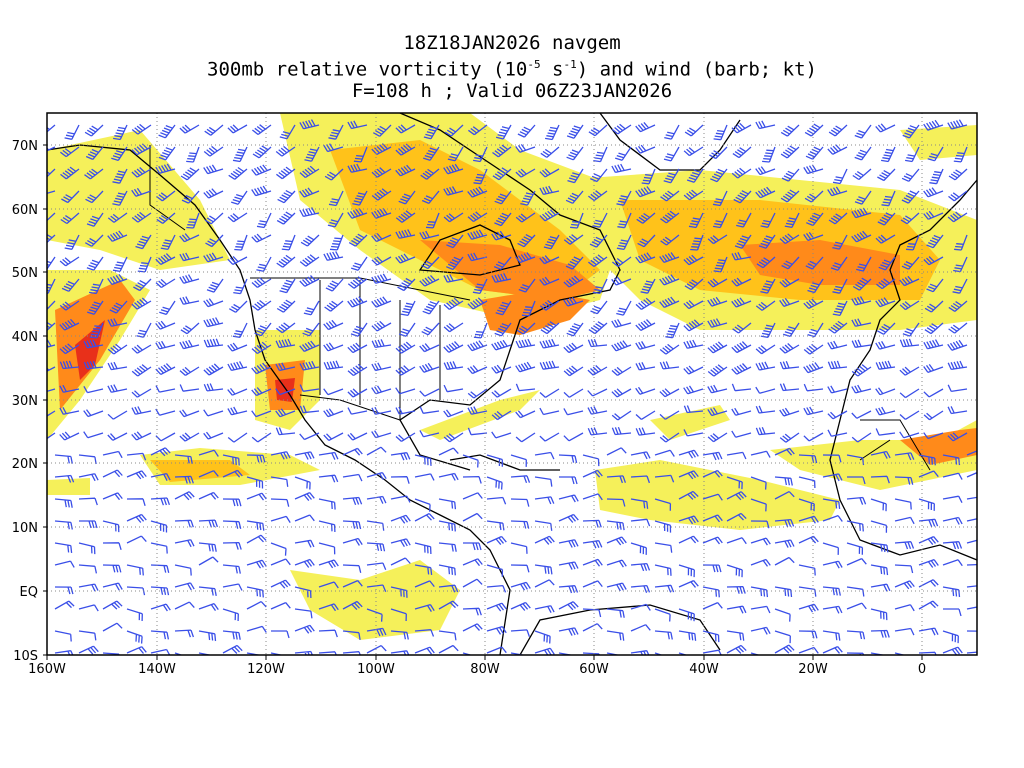 The width and height of the screenshot is (1024, 768). Describe the element at coordinates (485, 669) in the screenshot. I see `lon-label: 80W` at that location.